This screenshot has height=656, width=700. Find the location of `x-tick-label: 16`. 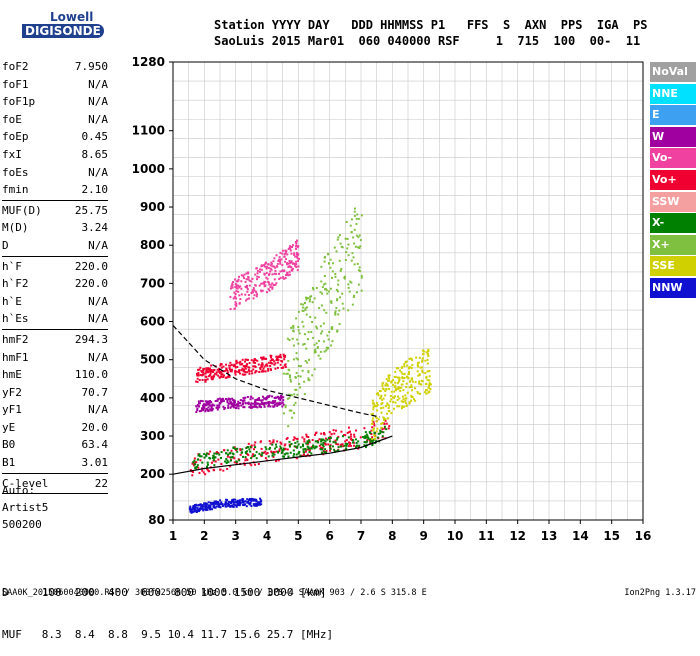

x-tick-label: 16 is located at coordinates (643, 536).